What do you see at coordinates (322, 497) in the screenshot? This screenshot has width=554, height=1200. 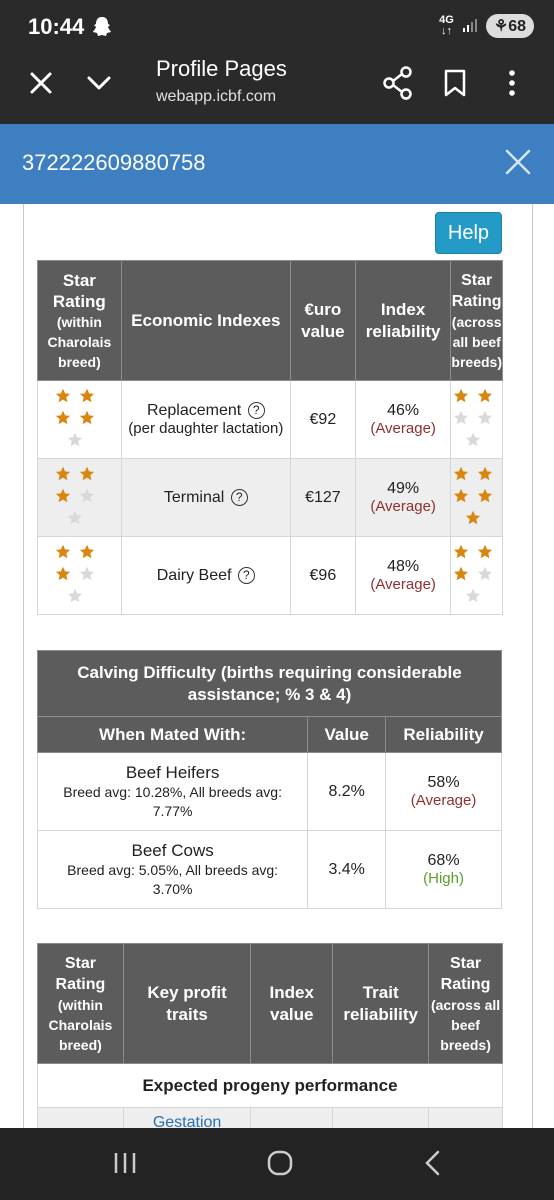 I see `euro-value: €127` at bounding box center [322, 497].